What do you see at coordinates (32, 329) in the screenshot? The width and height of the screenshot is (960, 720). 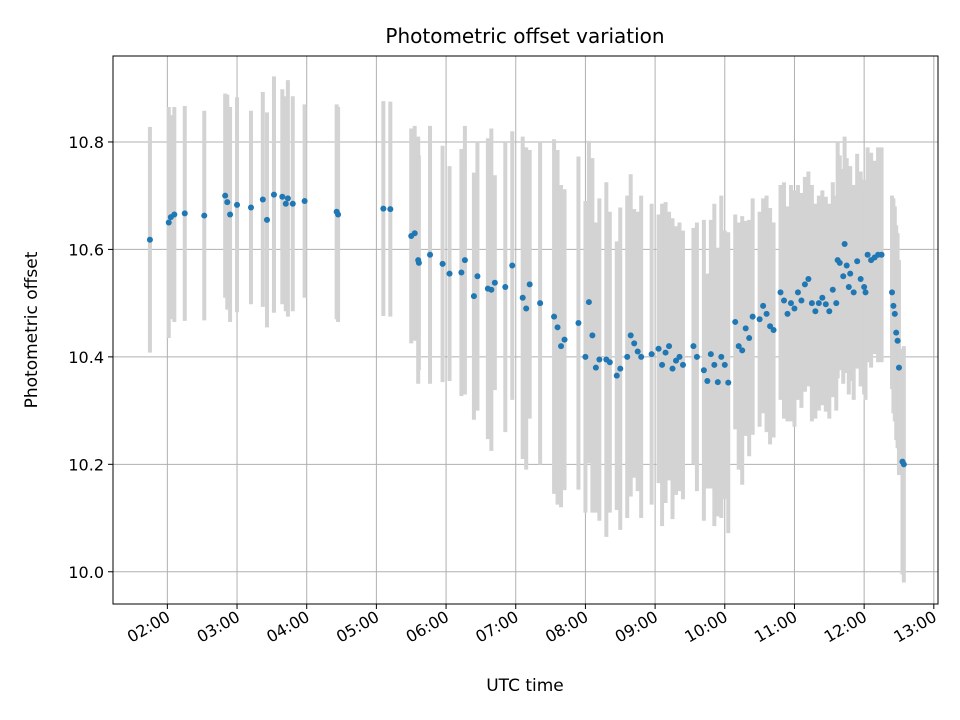 I see `y-axis-label: Photometric offset` at bounding box center [32, 329].